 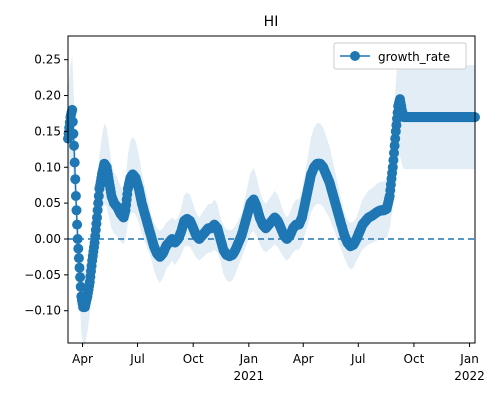 I want to click on legend-marker, so click(x=355, y=56).